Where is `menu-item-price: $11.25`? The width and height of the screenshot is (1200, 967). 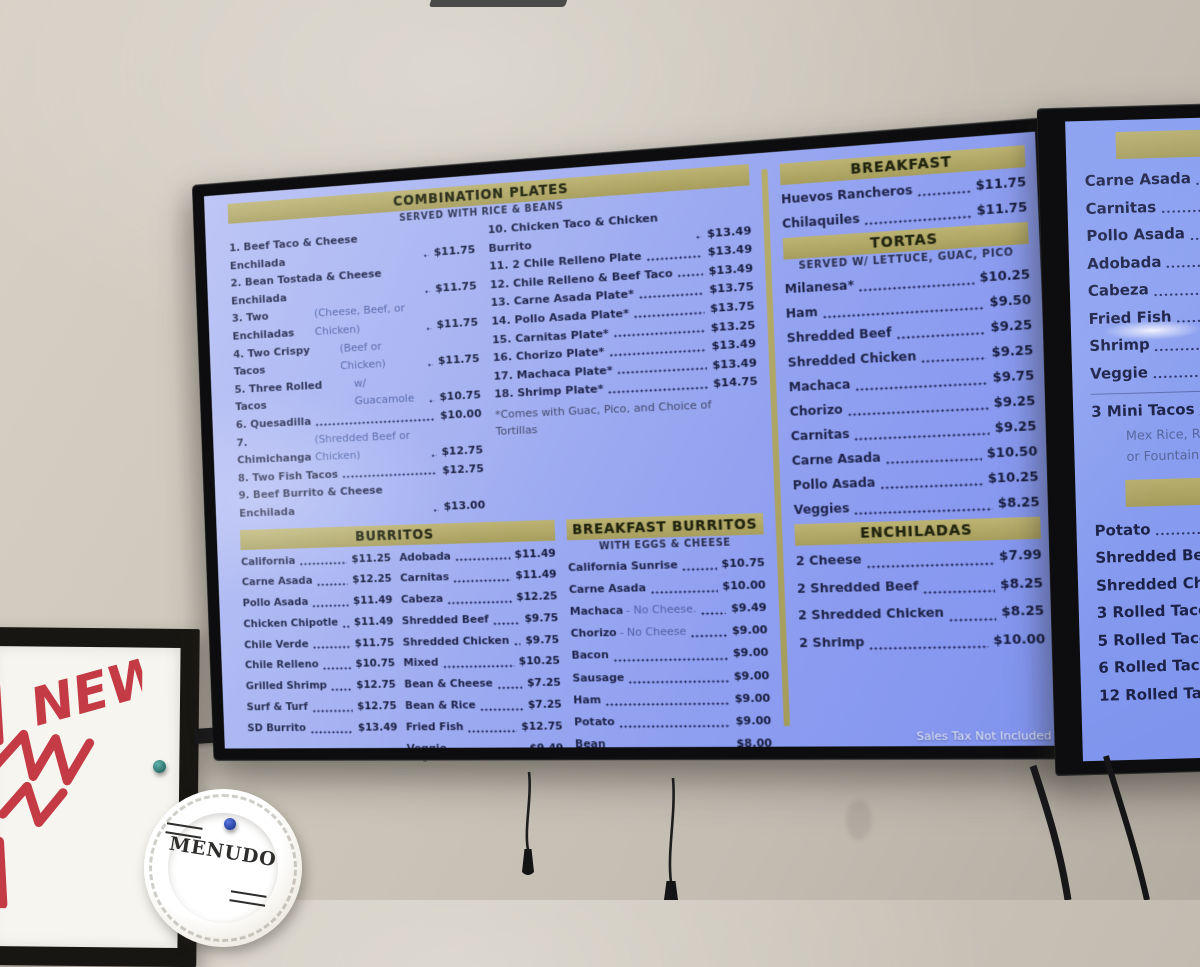
menu-item-price: $11.25 is located at coordinates (371, 557).